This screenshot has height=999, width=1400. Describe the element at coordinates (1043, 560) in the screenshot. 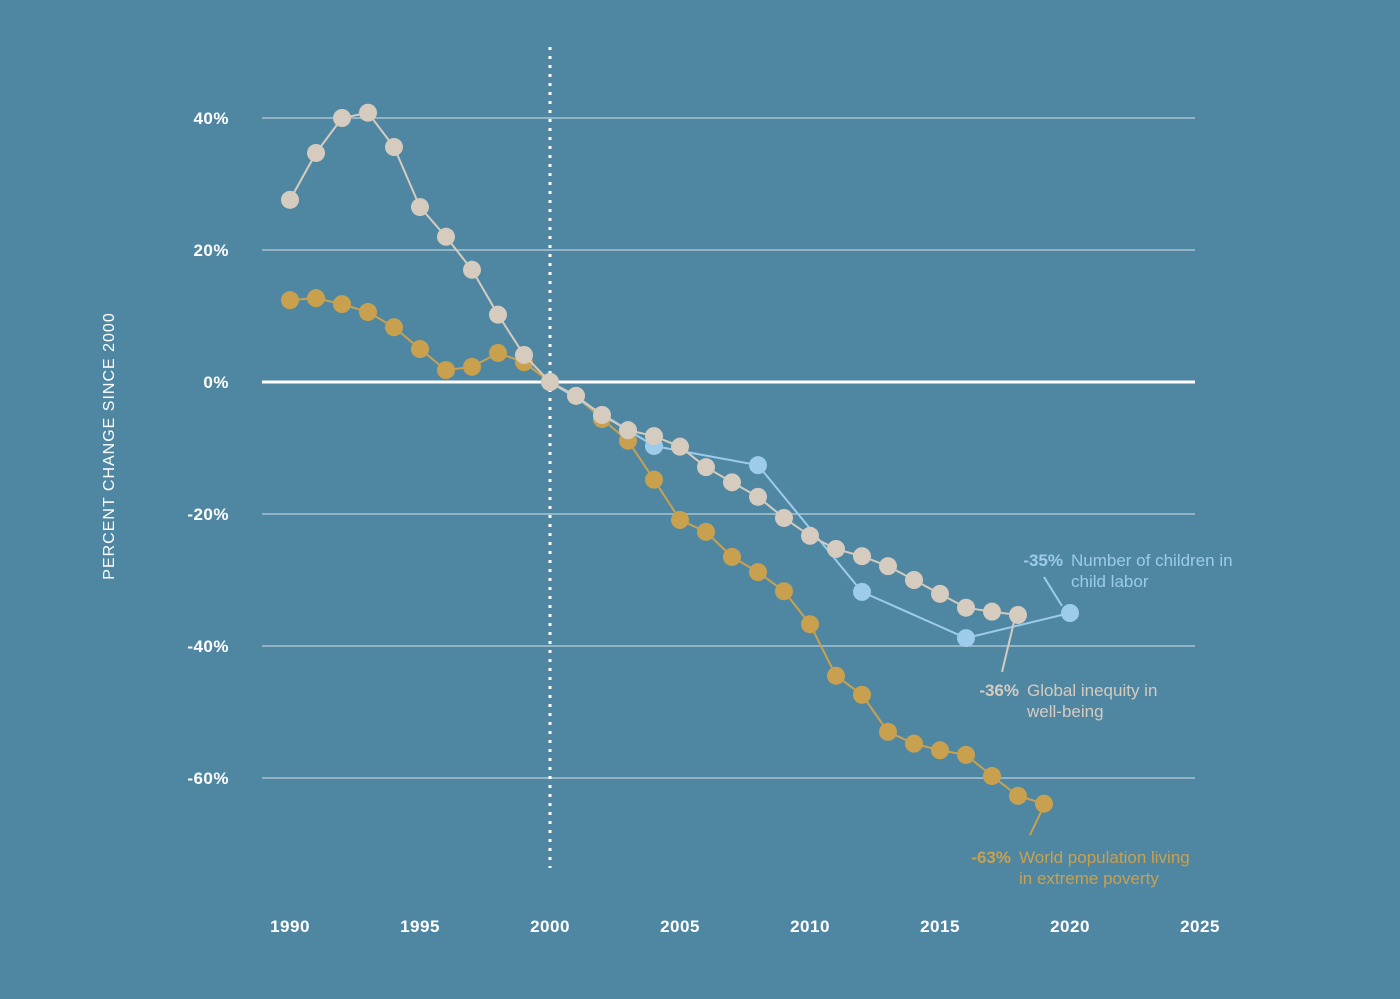

I see `annotation-value: -35%` at that location.